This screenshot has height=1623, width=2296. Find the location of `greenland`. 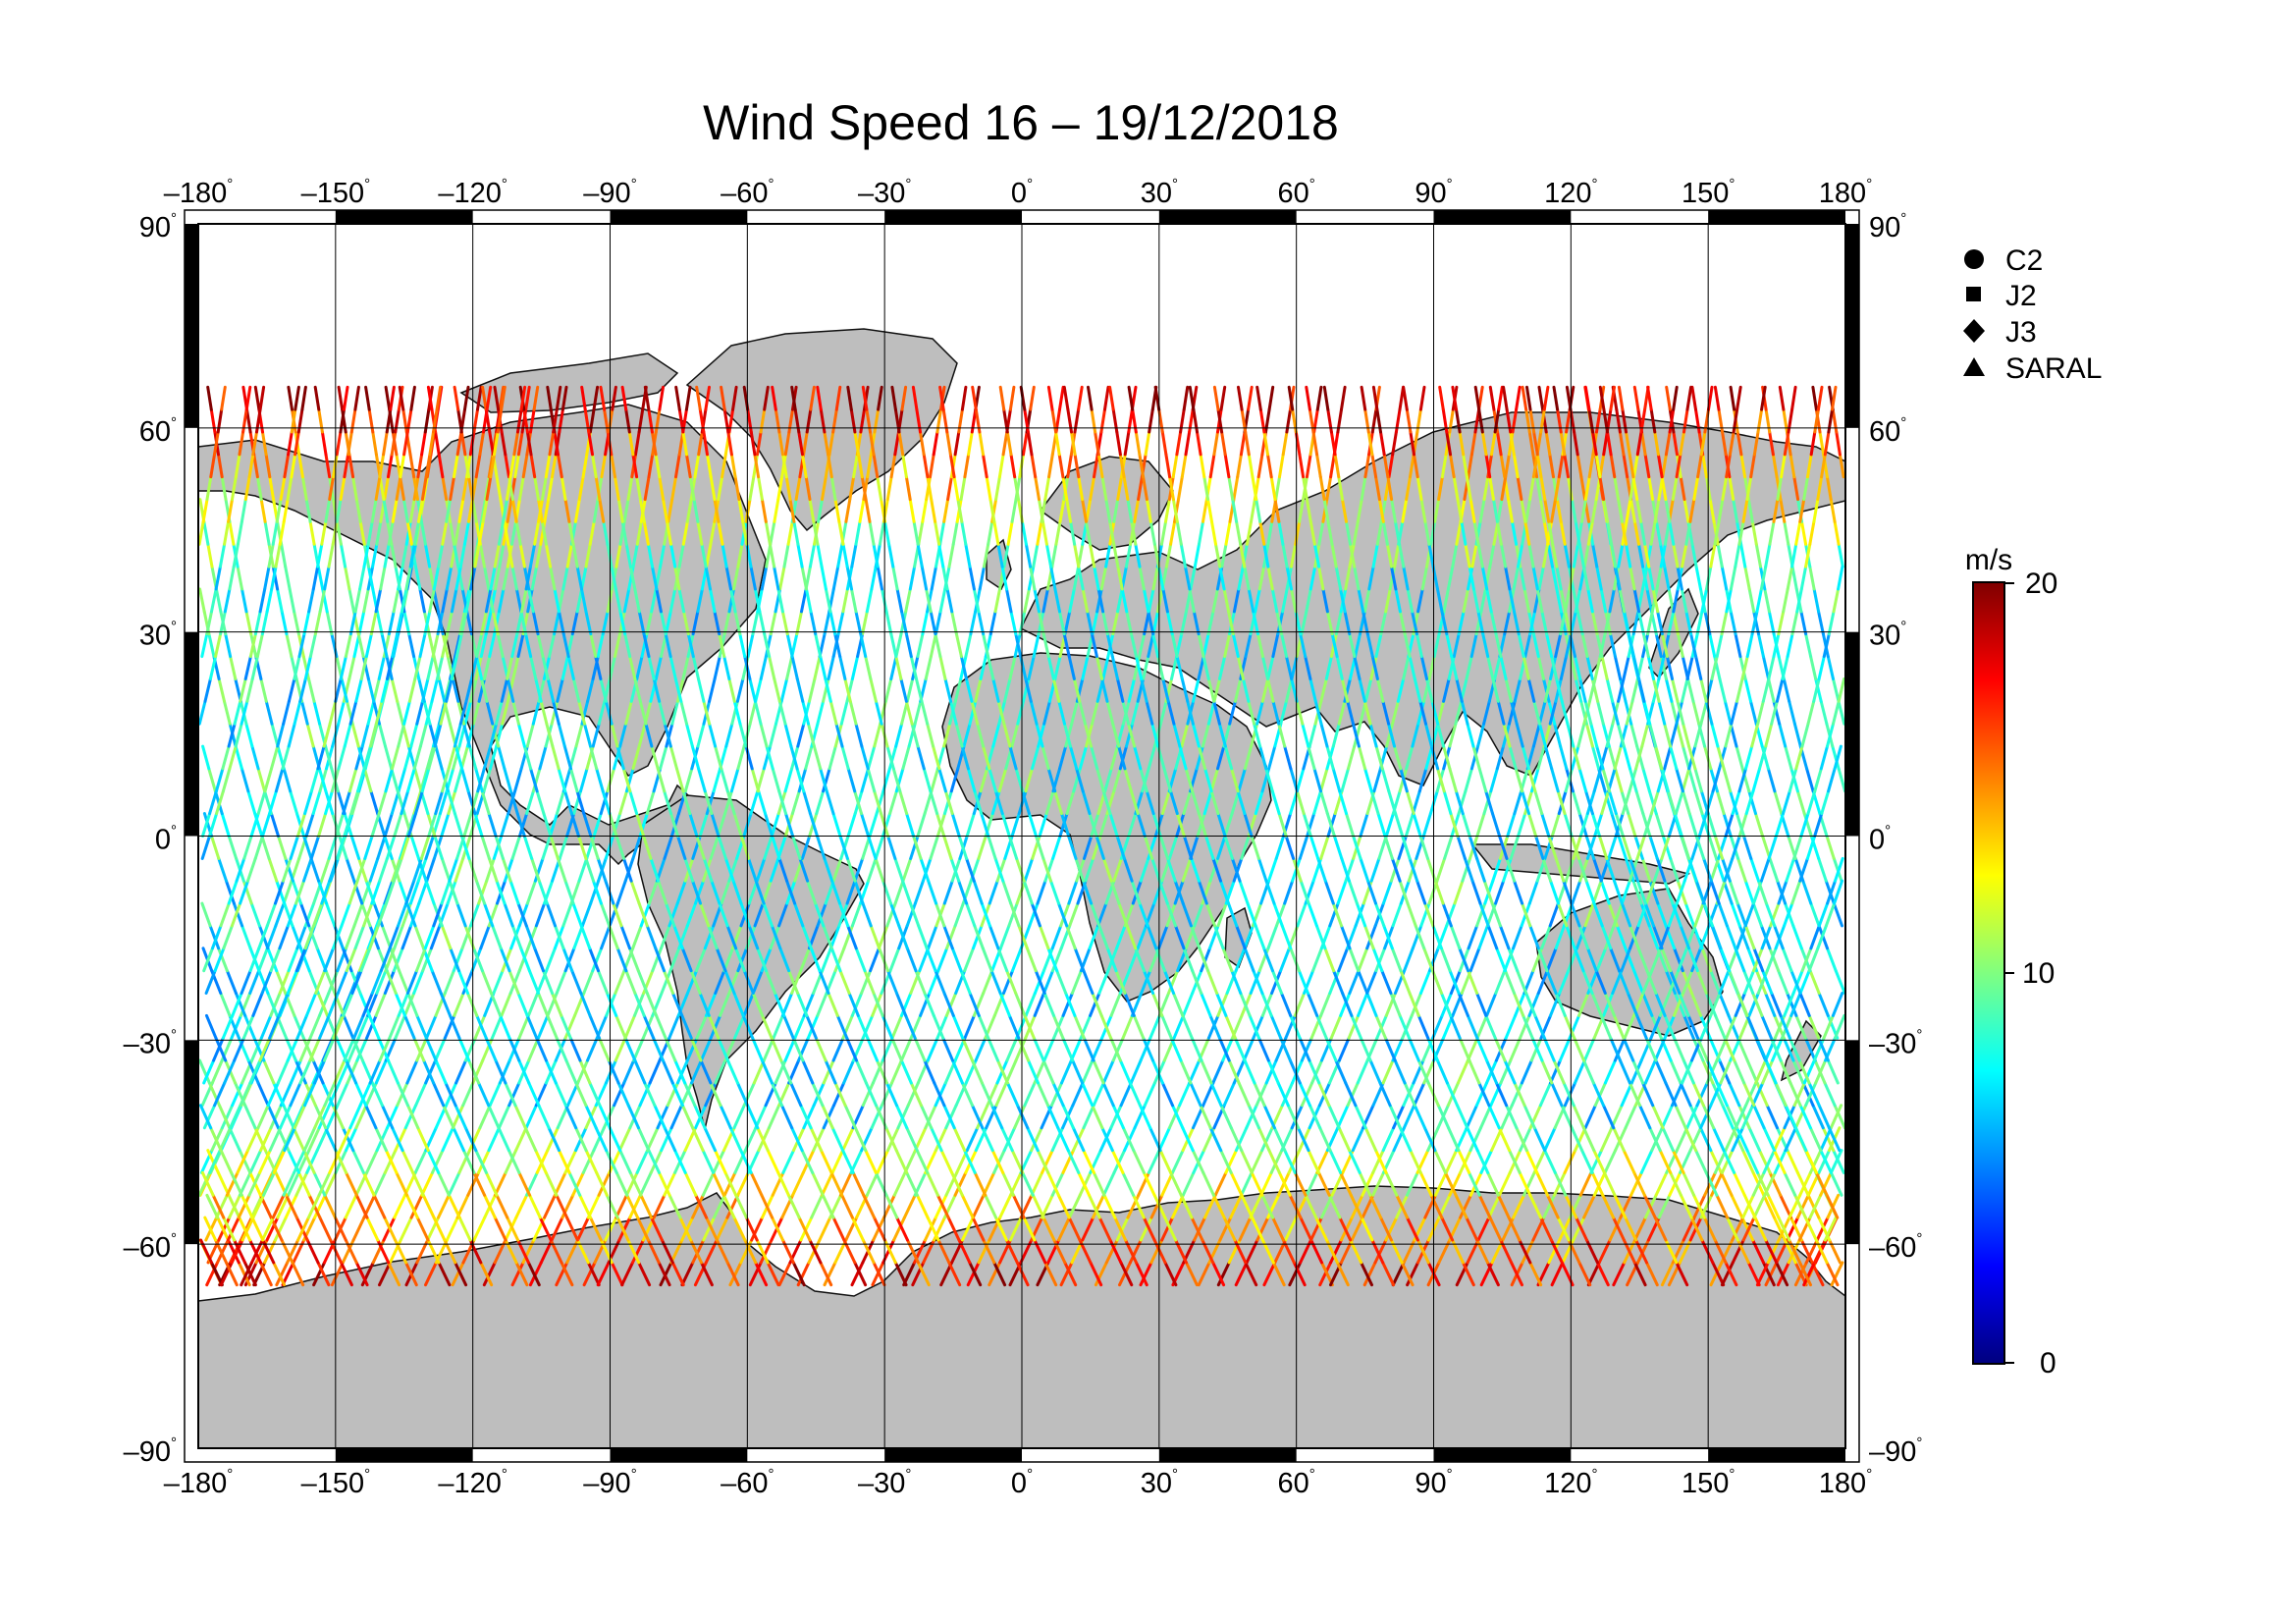

greenland is located at coordinates (821, 430).